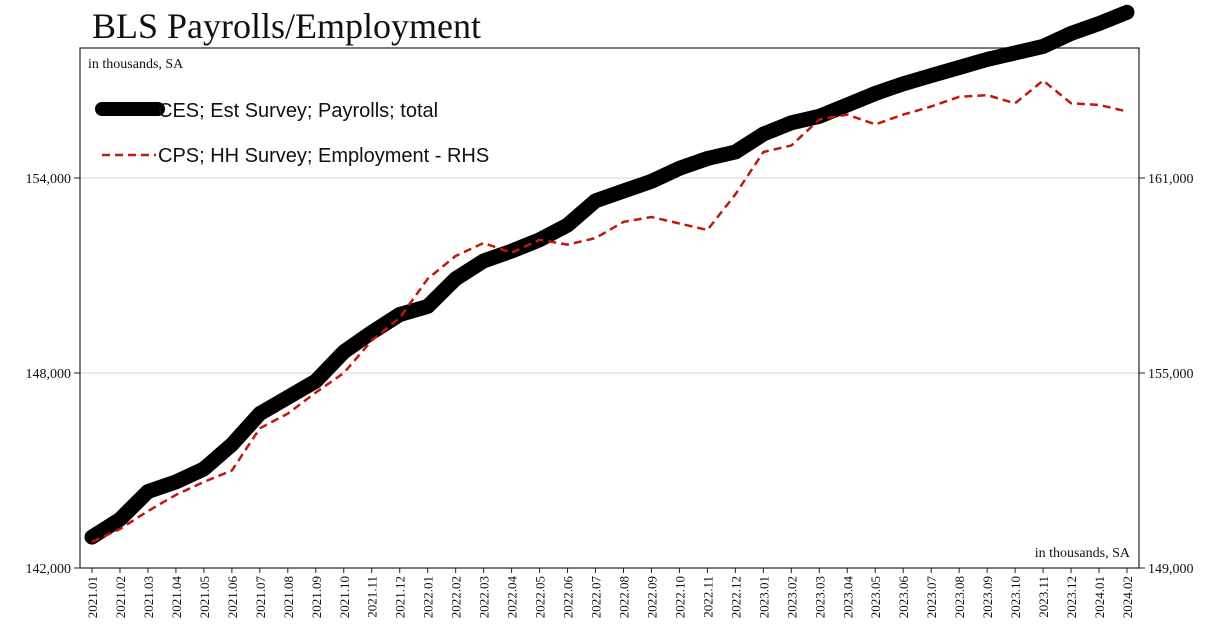 The height and width of the screenshot is (643, 1222). I want to click on x-tick-label: 2023.08, so click(959, 597).